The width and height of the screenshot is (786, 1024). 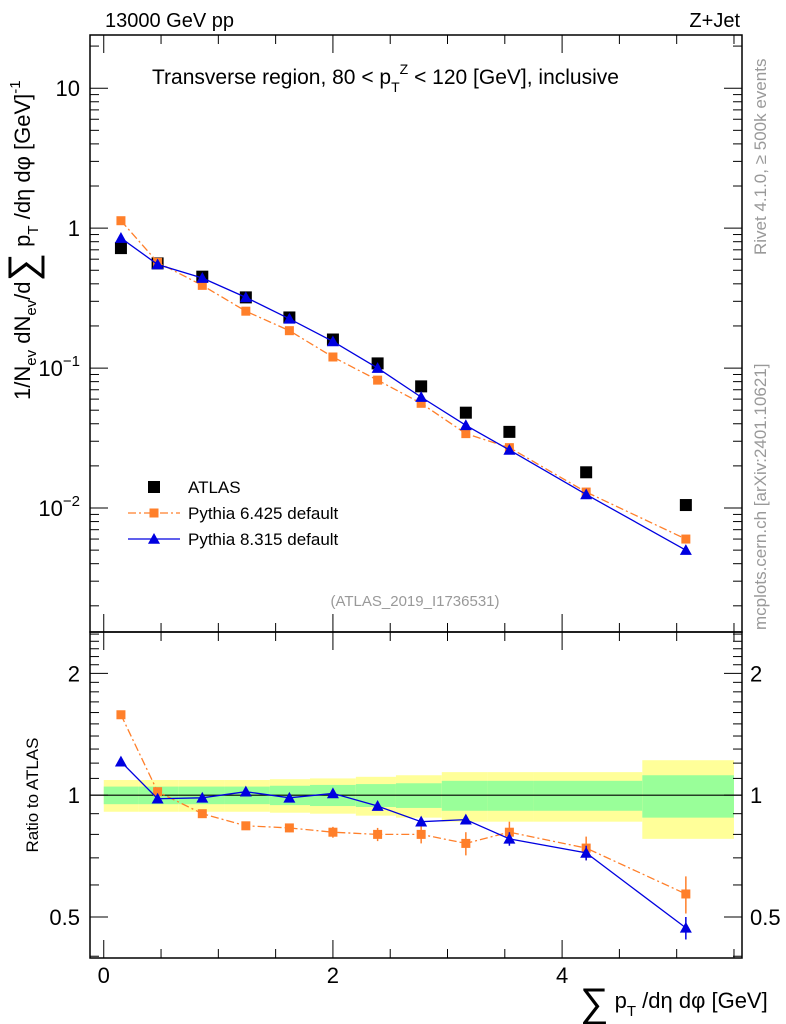 I want to click on ratio-tick-label-right: 0.5, so click(x=765, y=917).